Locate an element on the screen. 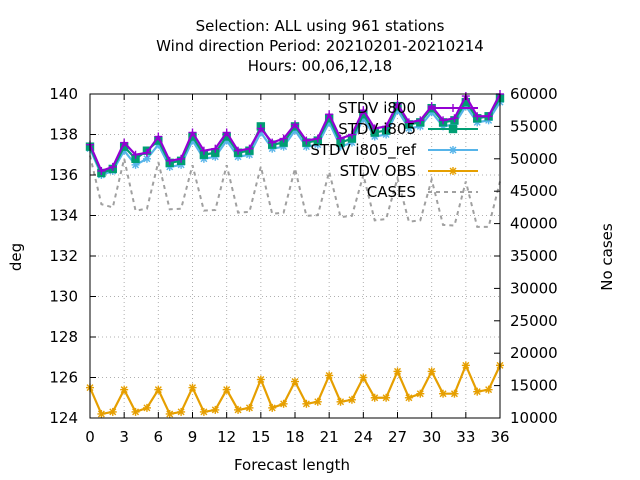 The width and height of the screenshot is (640, 480). x-tick-label: 3 is located at coordinates (124, 437).